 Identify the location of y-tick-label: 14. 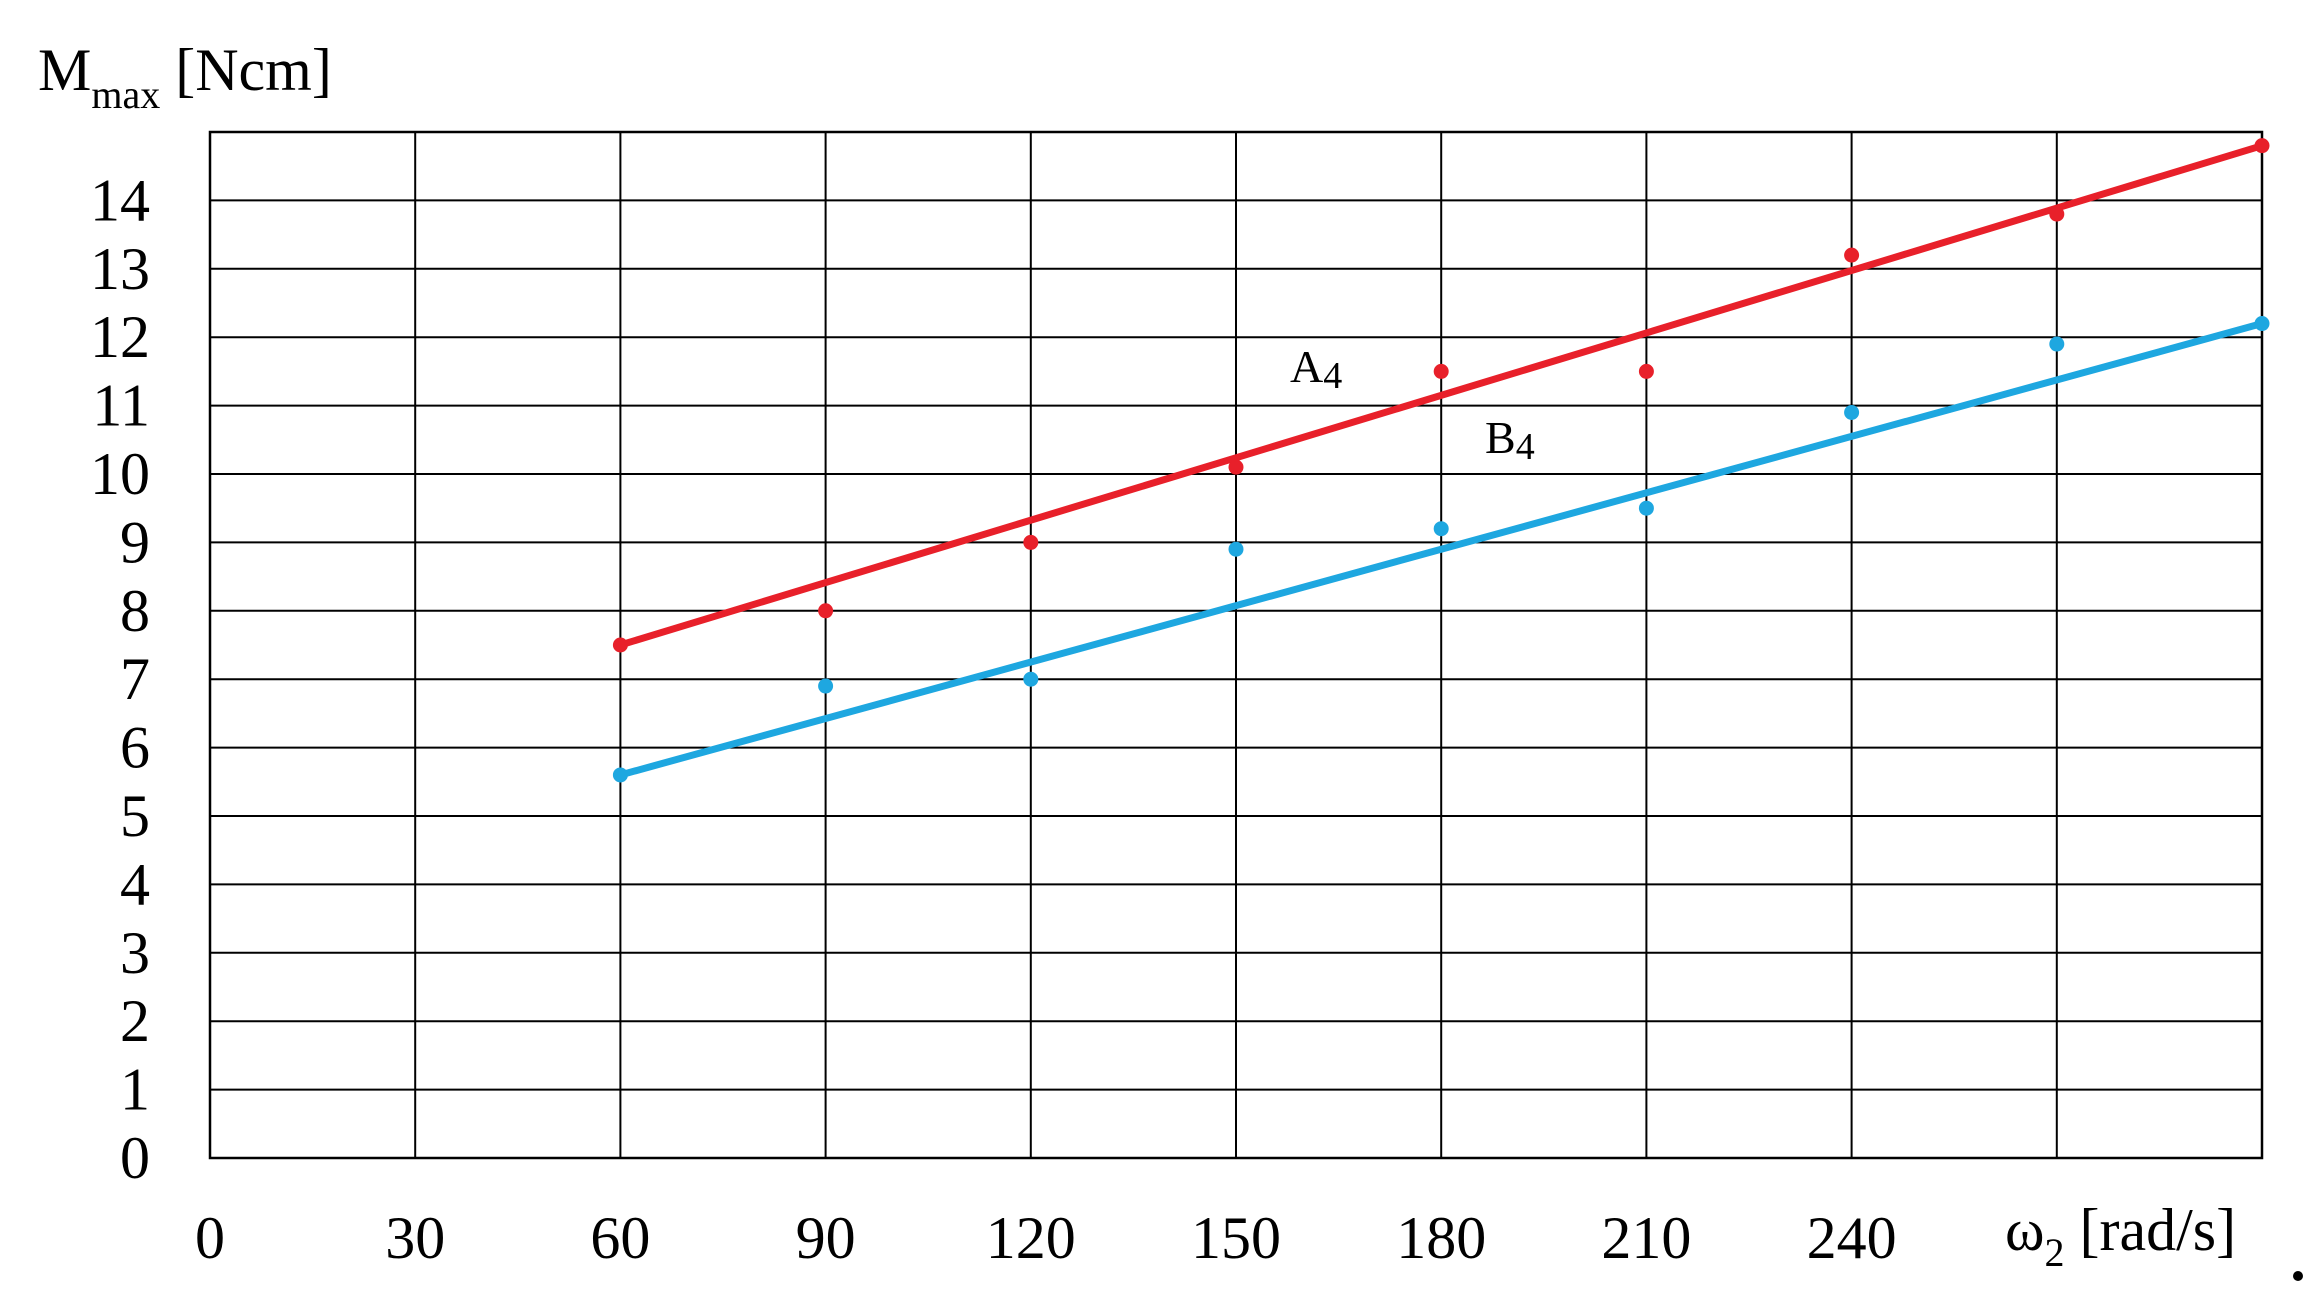
(120, 200).